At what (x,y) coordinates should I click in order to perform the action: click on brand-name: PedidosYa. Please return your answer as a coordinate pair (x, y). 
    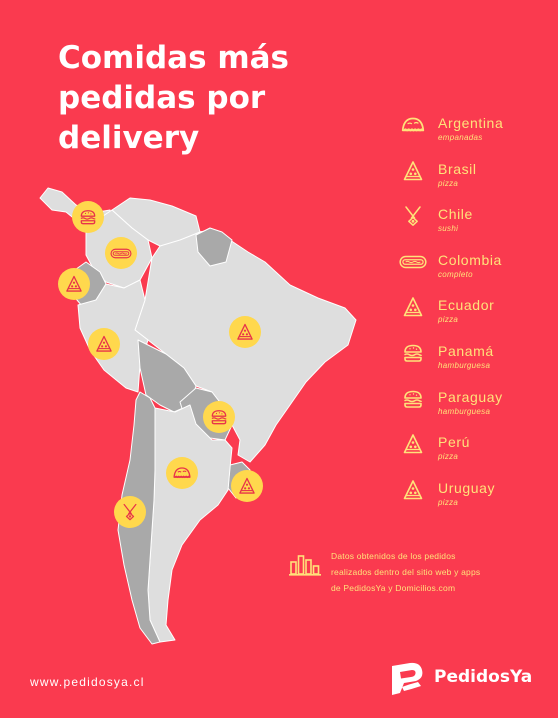
    Looking at the image, I should click on (483, 677).